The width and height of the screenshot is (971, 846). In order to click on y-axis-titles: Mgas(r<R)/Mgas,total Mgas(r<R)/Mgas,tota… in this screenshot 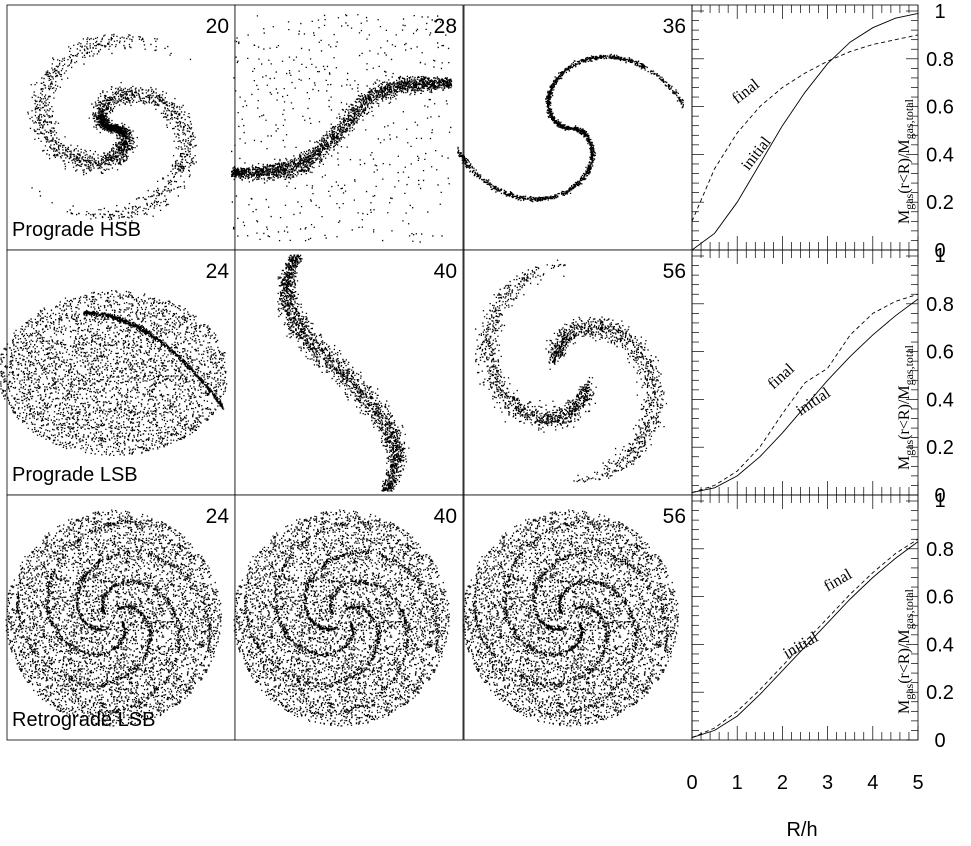, I will do `click(906, 406)`.